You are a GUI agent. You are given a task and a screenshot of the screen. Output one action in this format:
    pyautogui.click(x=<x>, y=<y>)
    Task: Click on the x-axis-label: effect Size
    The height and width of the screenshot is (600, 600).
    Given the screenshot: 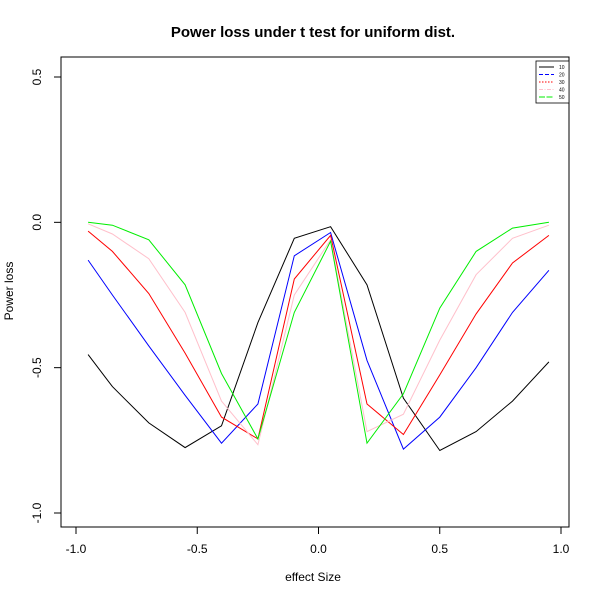 What is the action you would take?
    pyautogui.click(x=313, y=577)
    